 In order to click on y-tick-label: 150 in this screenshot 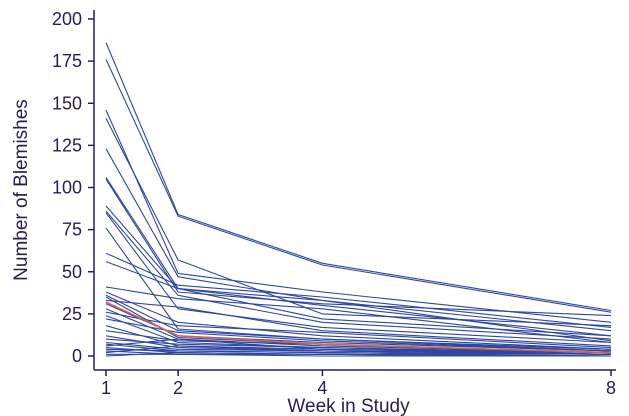, I will do `click(67, 103)`.